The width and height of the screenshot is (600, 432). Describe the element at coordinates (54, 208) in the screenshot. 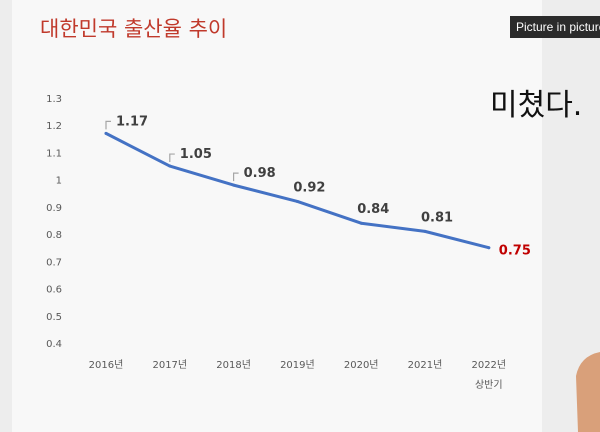

I see `y-tick-label: 0.9` at that location.